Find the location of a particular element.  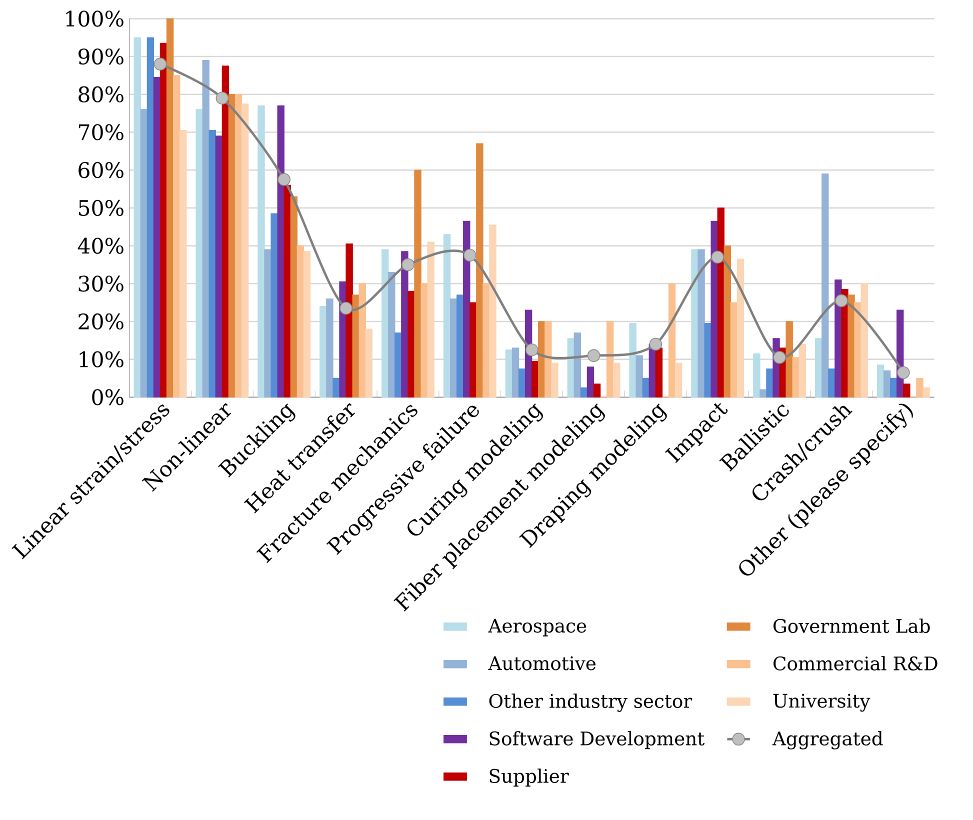

legend-label: Commercial R&D is located at coordinates (856, 663).